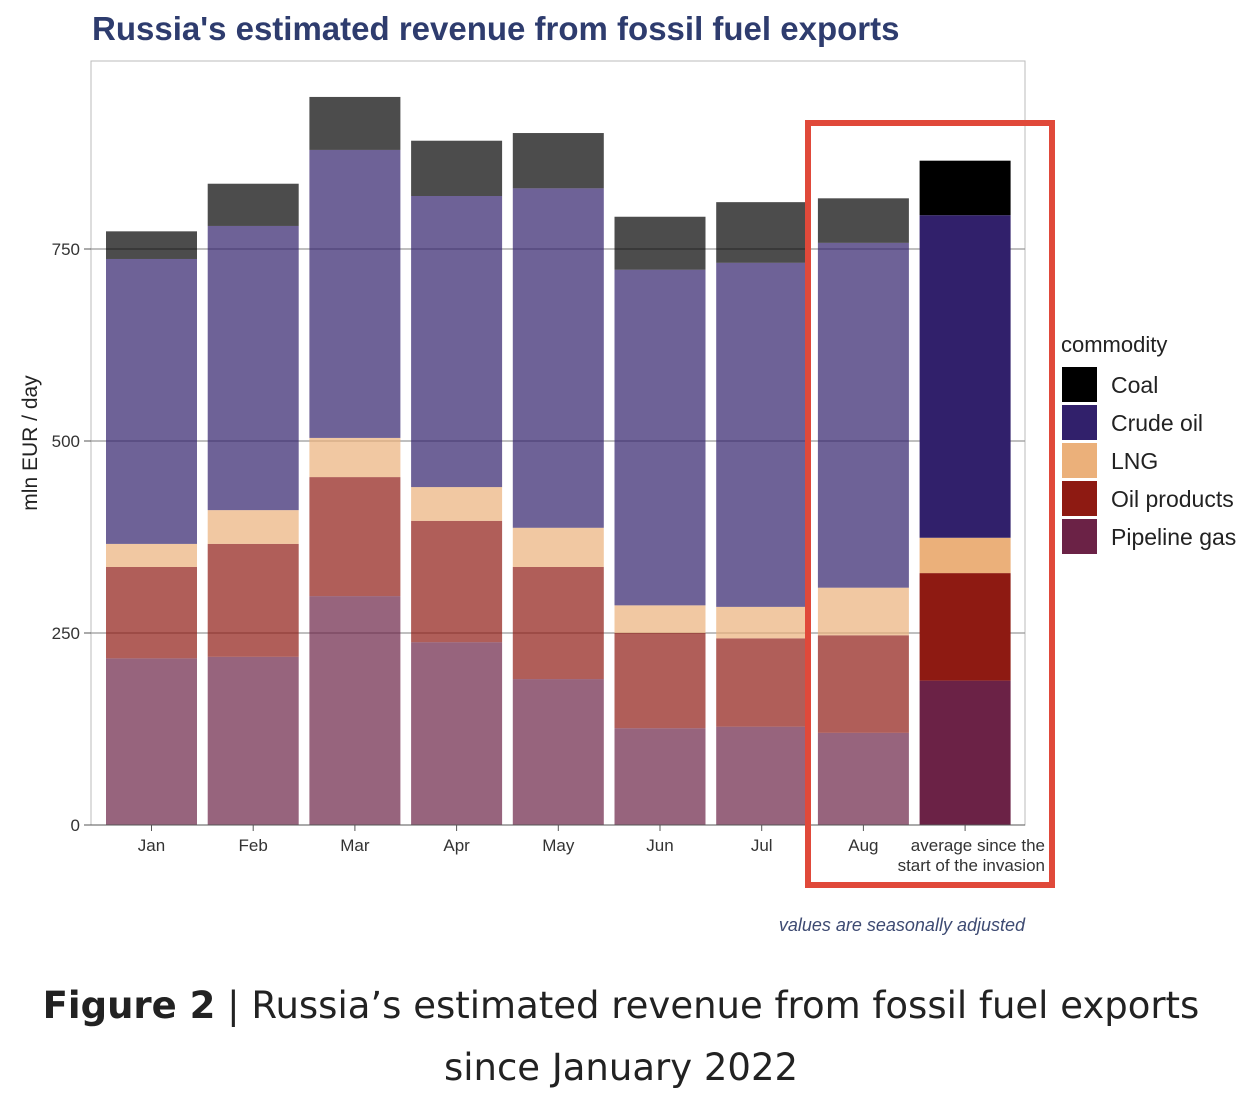  I want to click on x-tick-label: Feb, so click(253, 845).